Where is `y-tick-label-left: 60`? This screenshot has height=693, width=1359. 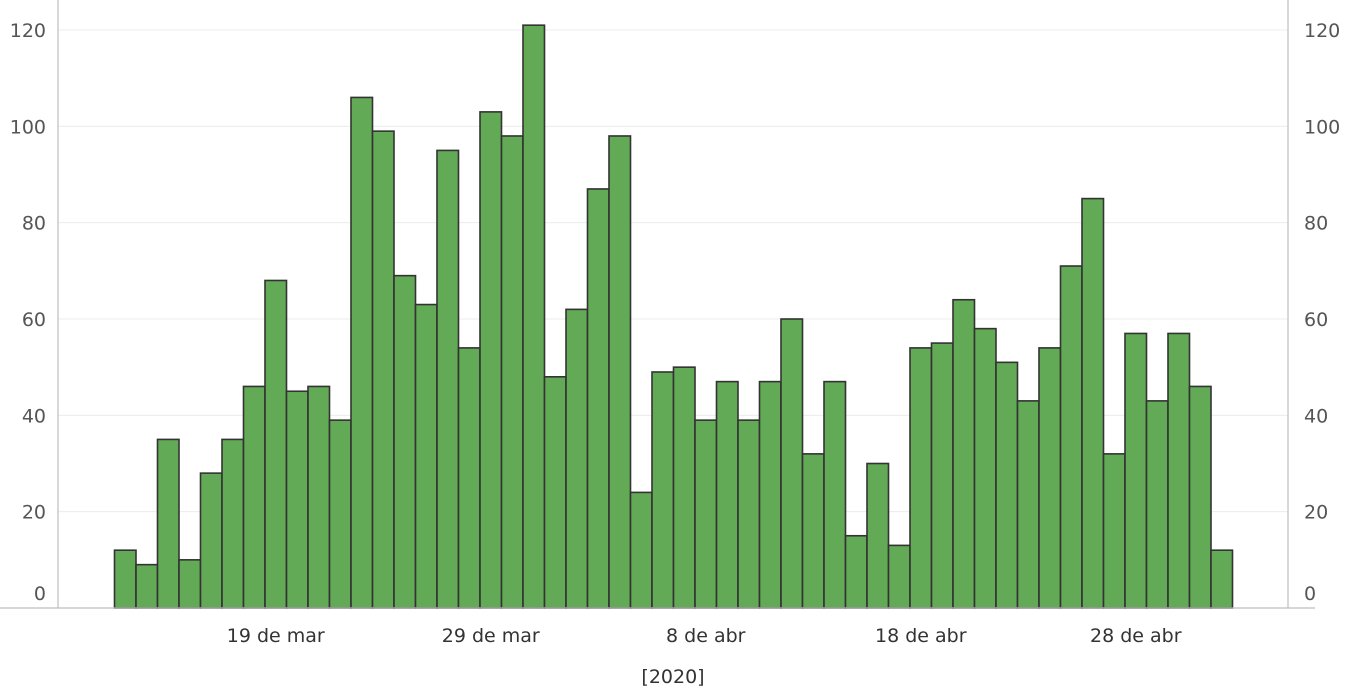 y-tick-label-left: 60 is located at coordinates (34, 320).